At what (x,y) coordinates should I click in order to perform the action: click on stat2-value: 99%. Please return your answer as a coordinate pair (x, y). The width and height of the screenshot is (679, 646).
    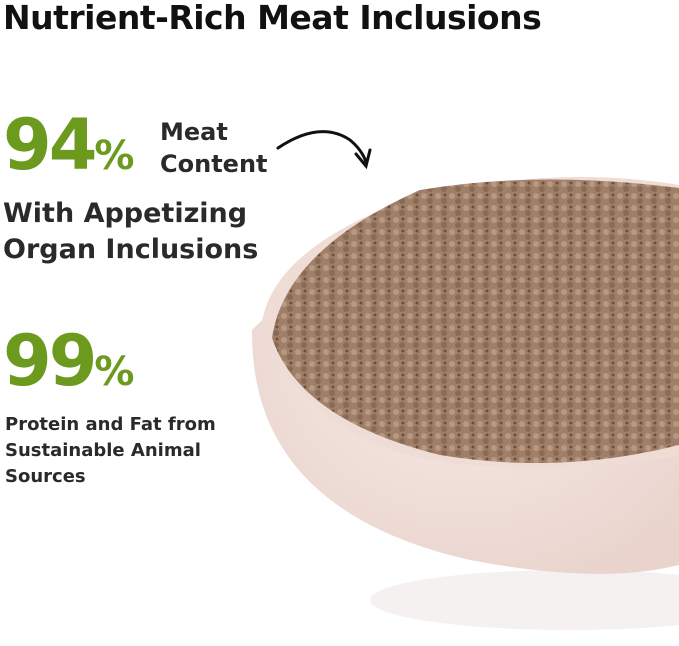
    Looking at the image, I should click on (69, 361).